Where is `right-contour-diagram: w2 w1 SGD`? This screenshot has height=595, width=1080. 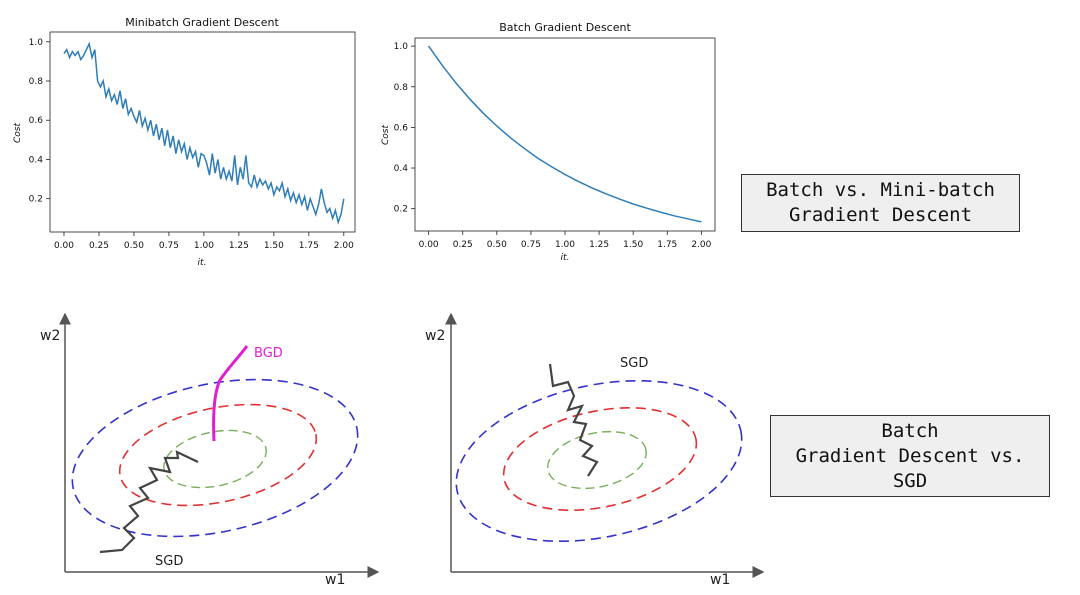 right-contour-diagram: w2 w1 SGD is located at coordinates (595, 450).